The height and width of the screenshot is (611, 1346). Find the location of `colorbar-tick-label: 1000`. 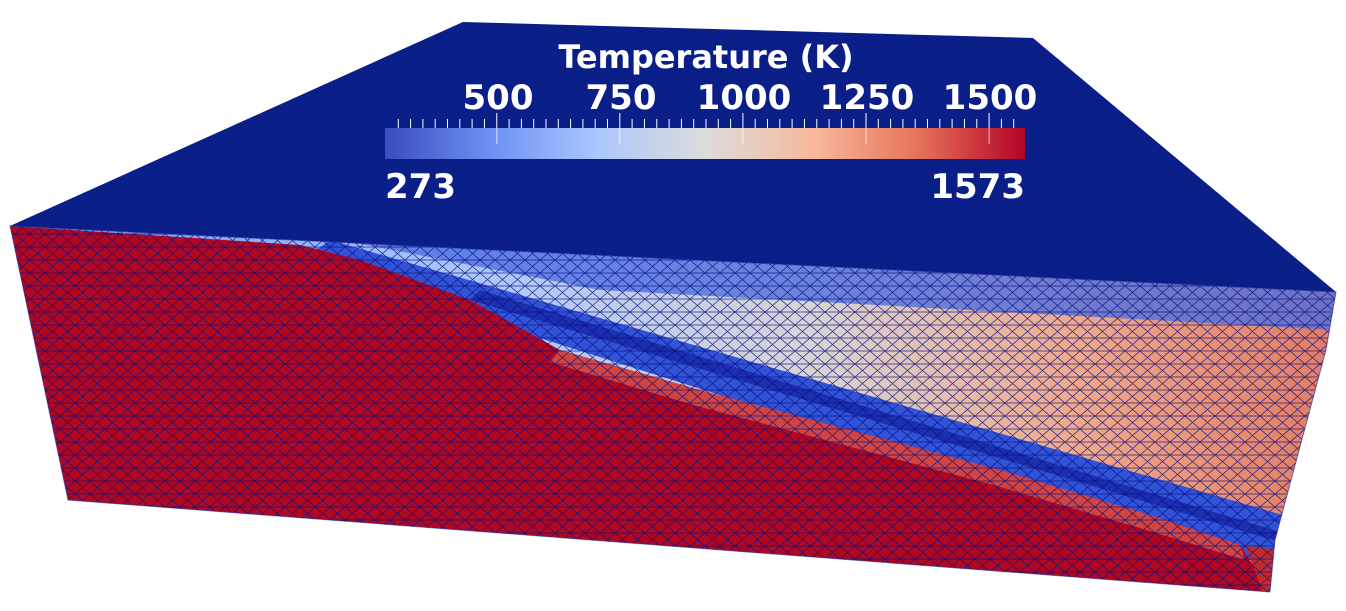

colorbar-tick-label: 1000 is located at coordinates (744, 98).